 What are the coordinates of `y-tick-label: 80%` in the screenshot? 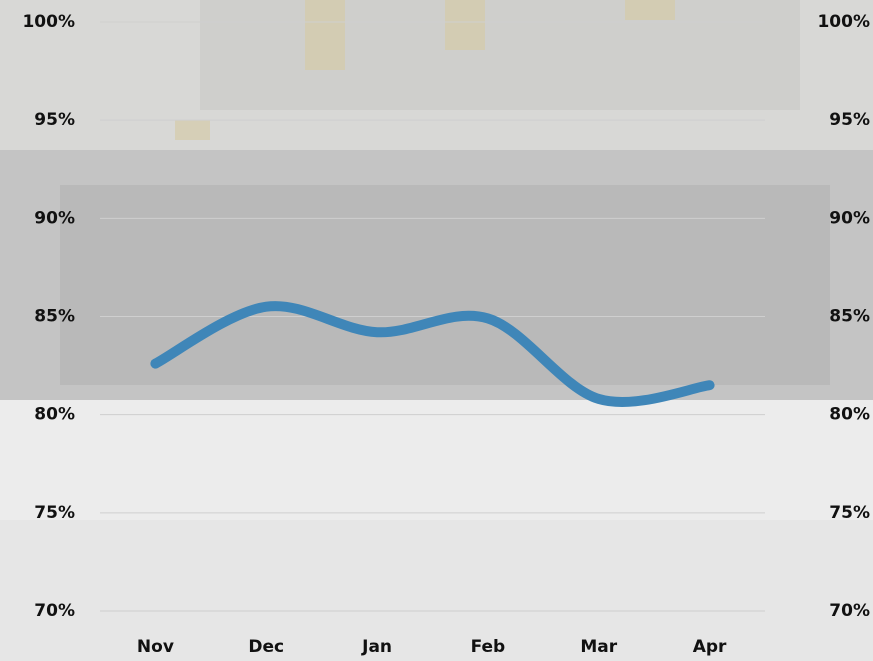 It's located at (54, 415).